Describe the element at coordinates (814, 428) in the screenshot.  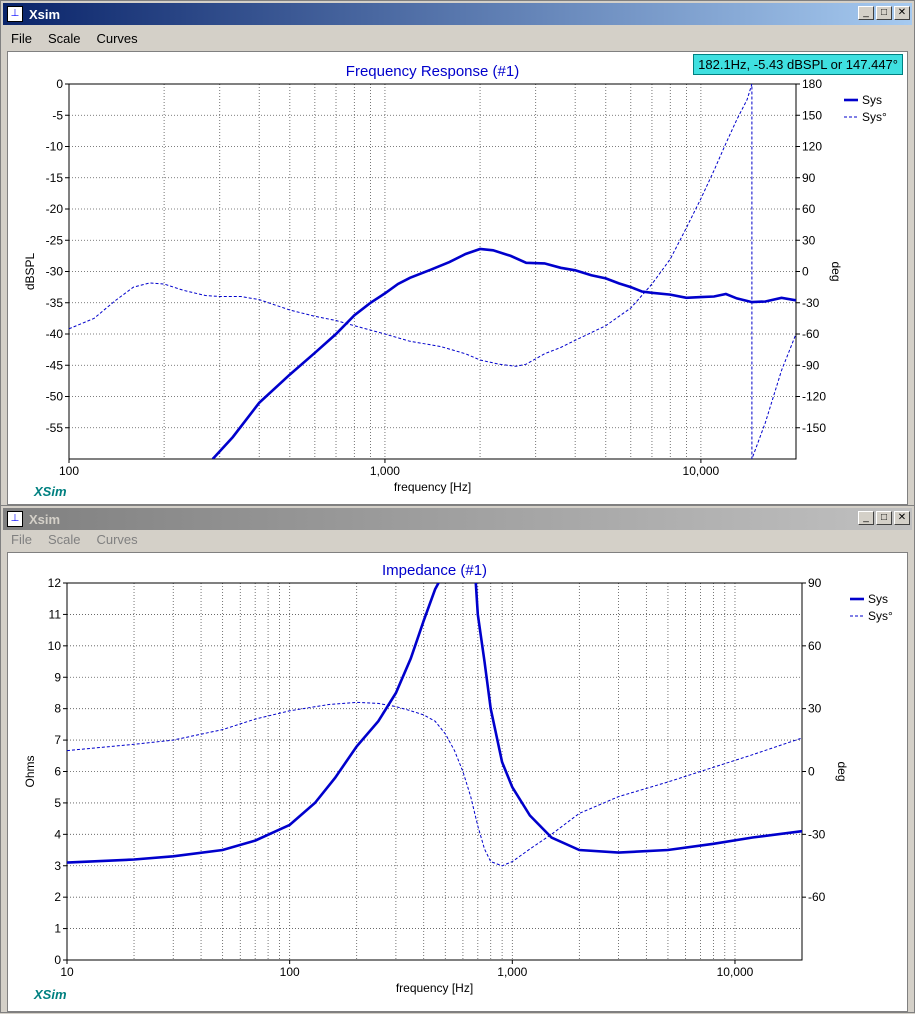
I see `y2-tick-label: -150` at that location.